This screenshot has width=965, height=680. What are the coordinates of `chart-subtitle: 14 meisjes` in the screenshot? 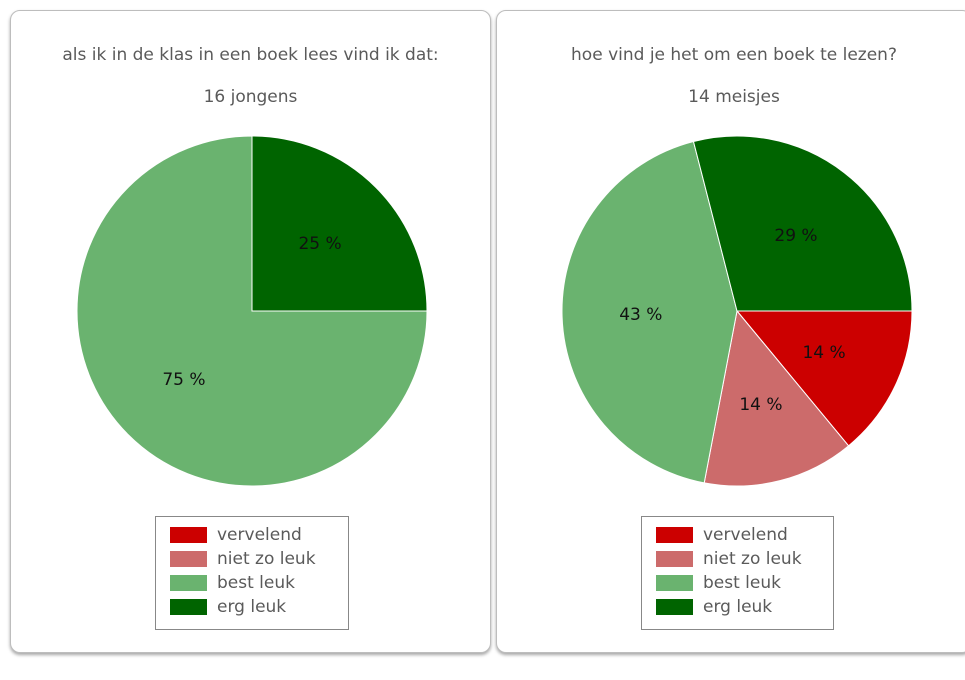 It's located at (734, 97).